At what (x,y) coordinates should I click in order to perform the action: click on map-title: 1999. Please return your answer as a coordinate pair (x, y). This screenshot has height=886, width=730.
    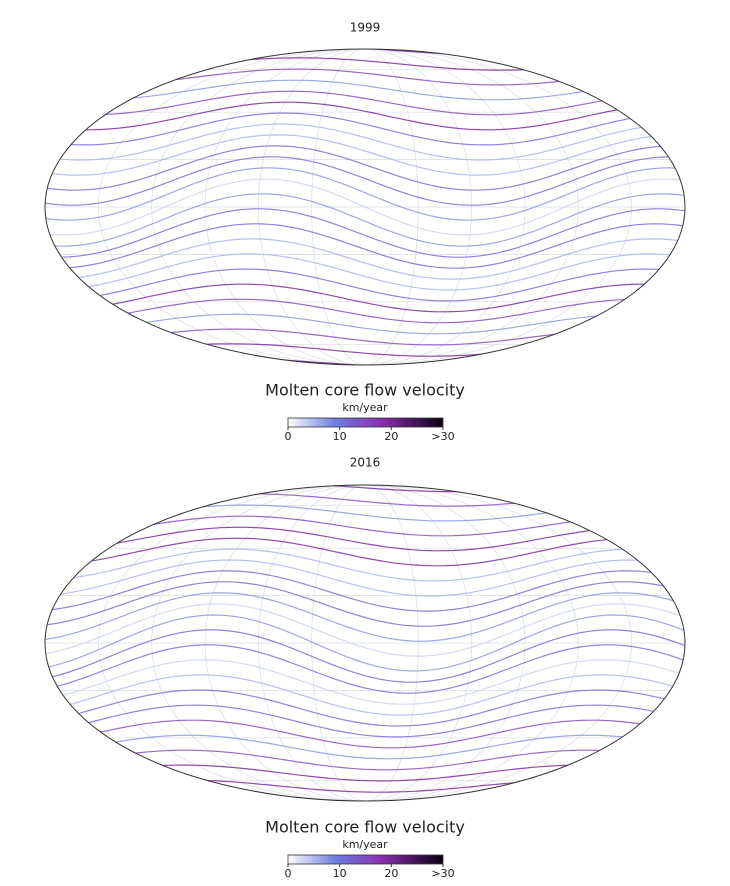
    Looking at the image, I should click on (365, 28).